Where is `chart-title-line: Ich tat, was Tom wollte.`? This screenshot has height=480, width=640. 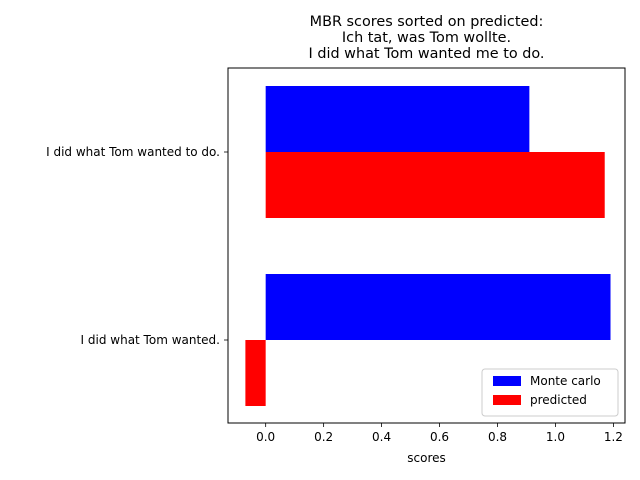 chart-title-line: Ich tat, was Tom wollte. is located at coordinates (426, 38).